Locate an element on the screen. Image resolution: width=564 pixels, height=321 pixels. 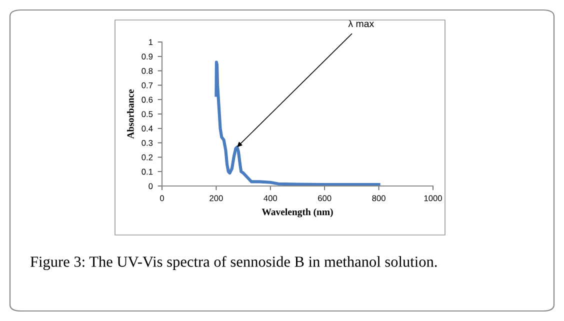
y-tick-label: 0.9 is located at coordinates (147, 57).